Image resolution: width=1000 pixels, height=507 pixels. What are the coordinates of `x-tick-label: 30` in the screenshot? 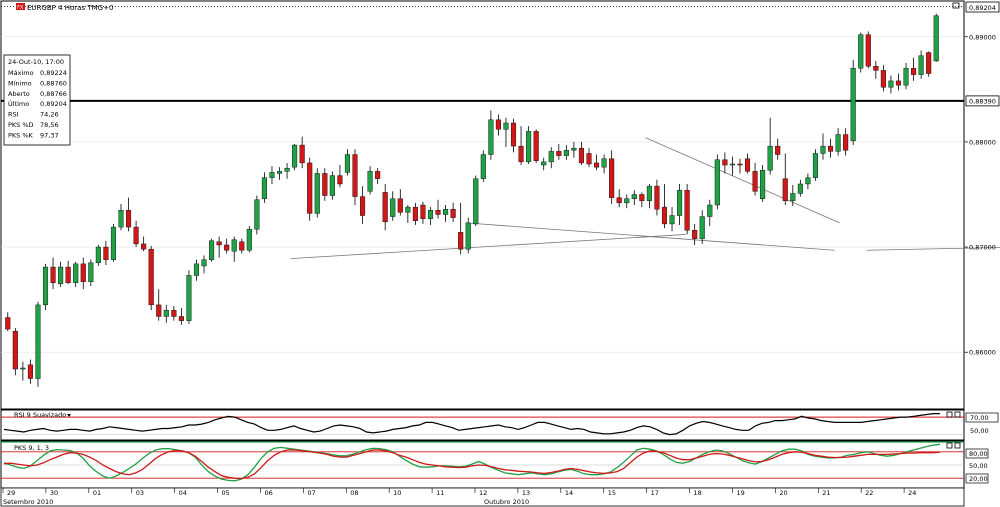 It's located at (54, 493).